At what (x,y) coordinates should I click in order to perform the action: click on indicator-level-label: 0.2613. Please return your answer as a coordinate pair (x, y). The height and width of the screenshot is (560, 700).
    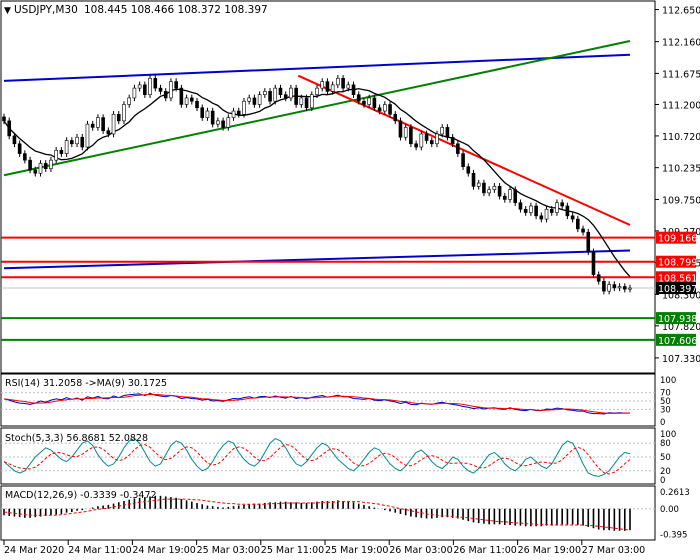
    Looking at the image, I should click on (675, 493).